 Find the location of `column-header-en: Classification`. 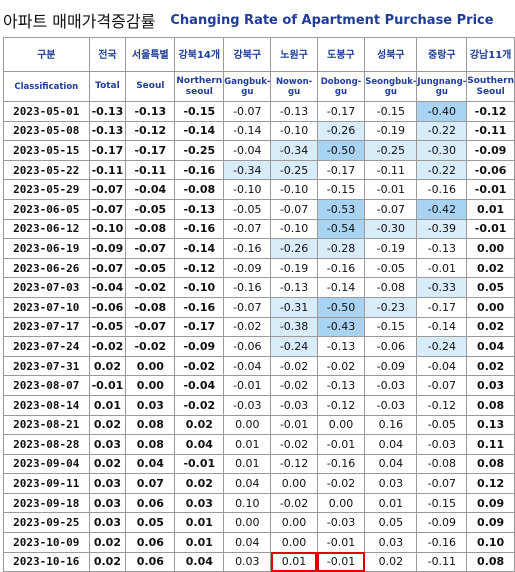

column-header-en: Classification is located at coordinates (46, 86).